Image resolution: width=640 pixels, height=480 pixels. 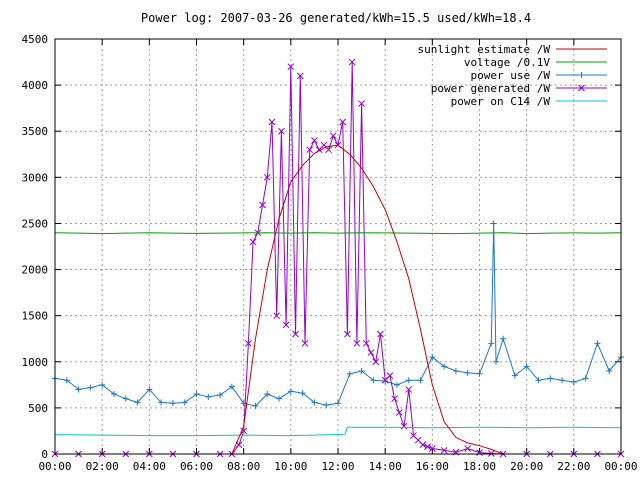 What do you see at coordinates (507, 62) in the screenshot?
I see `legend-label: voltage /0.1V` at bounding box center [507, 62].